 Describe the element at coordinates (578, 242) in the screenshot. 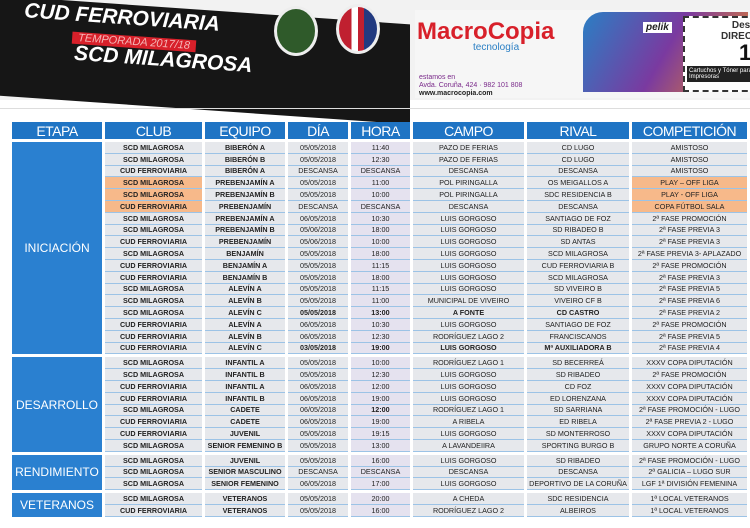

I see `rival-cell: SD ANTAS` at that location.